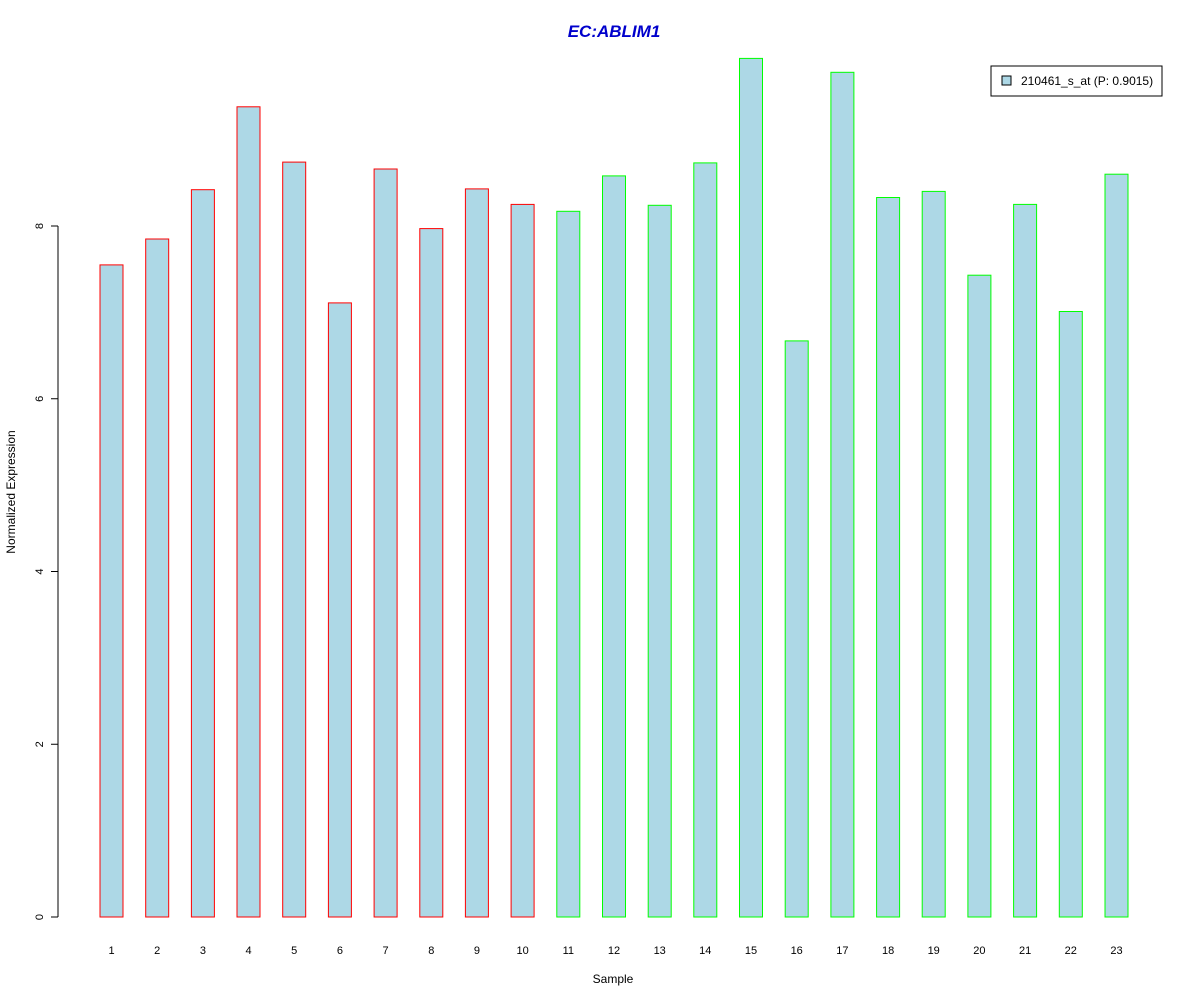 This screenshot has height=1000, width=1200. What do you see at coordinates (568, 951) in the screenshot?
I see `x-tick-label: 11` at bounding box center [568, 951].